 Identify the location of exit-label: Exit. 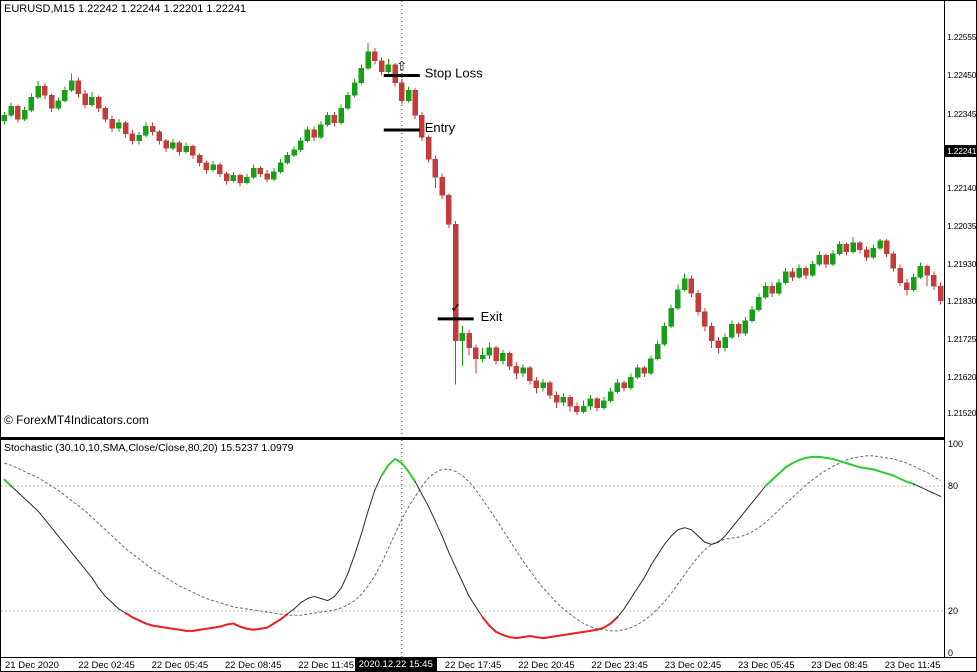
(492, 316).